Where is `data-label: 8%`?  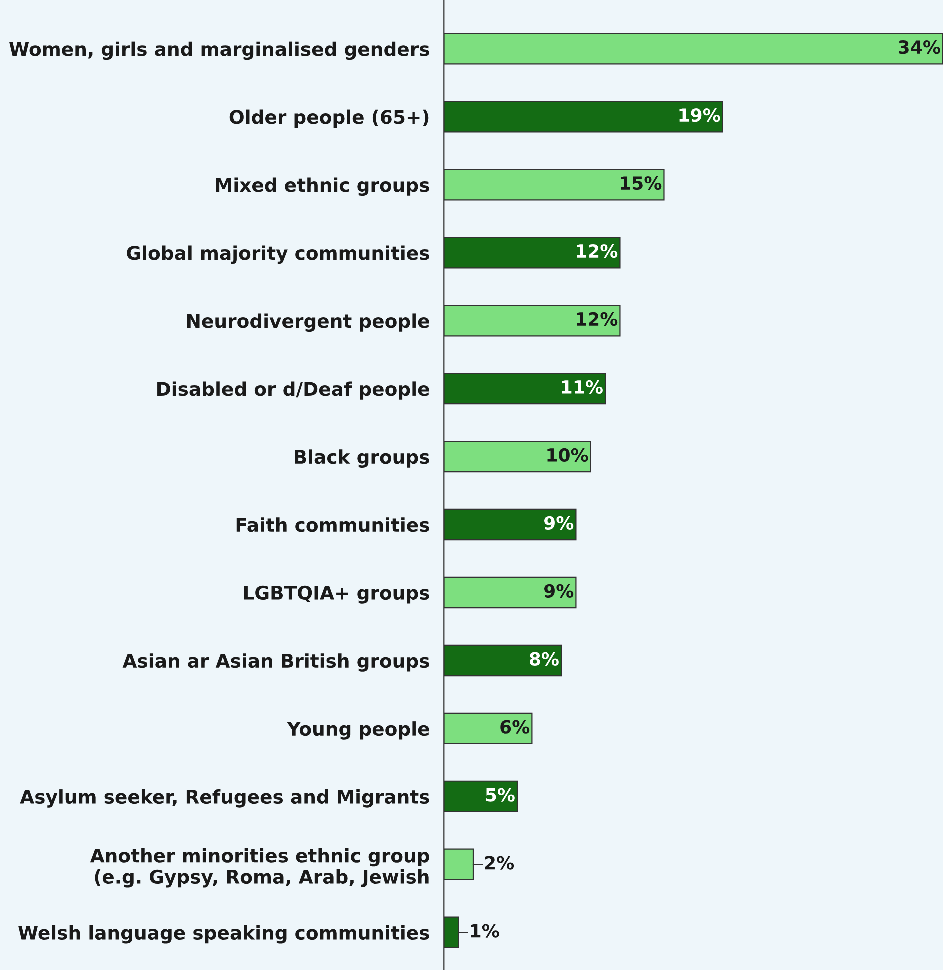 data-label: 8% is located at coordinates (544, 659).